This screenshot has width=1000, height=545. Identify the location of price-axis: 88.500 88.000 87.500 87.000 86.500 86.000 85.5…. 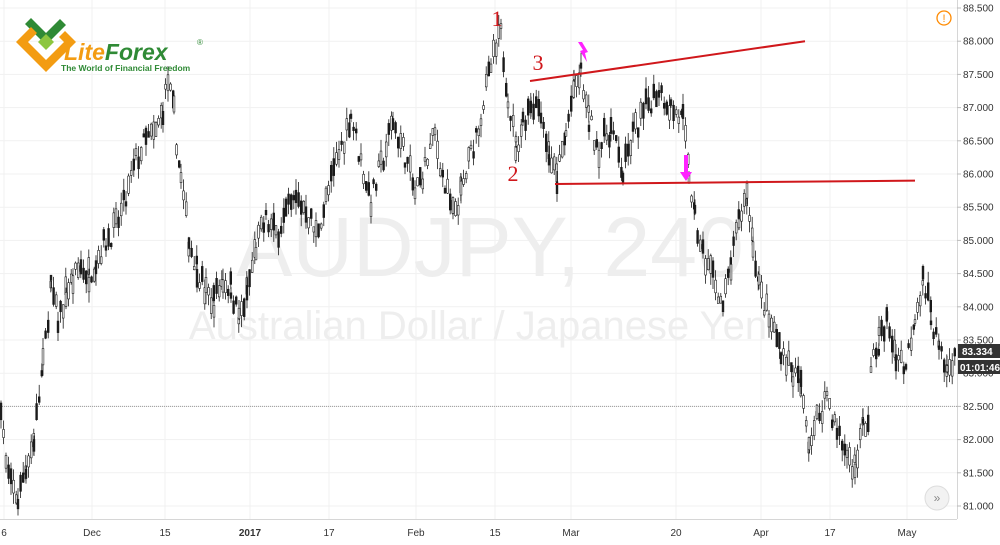
(975, 259).